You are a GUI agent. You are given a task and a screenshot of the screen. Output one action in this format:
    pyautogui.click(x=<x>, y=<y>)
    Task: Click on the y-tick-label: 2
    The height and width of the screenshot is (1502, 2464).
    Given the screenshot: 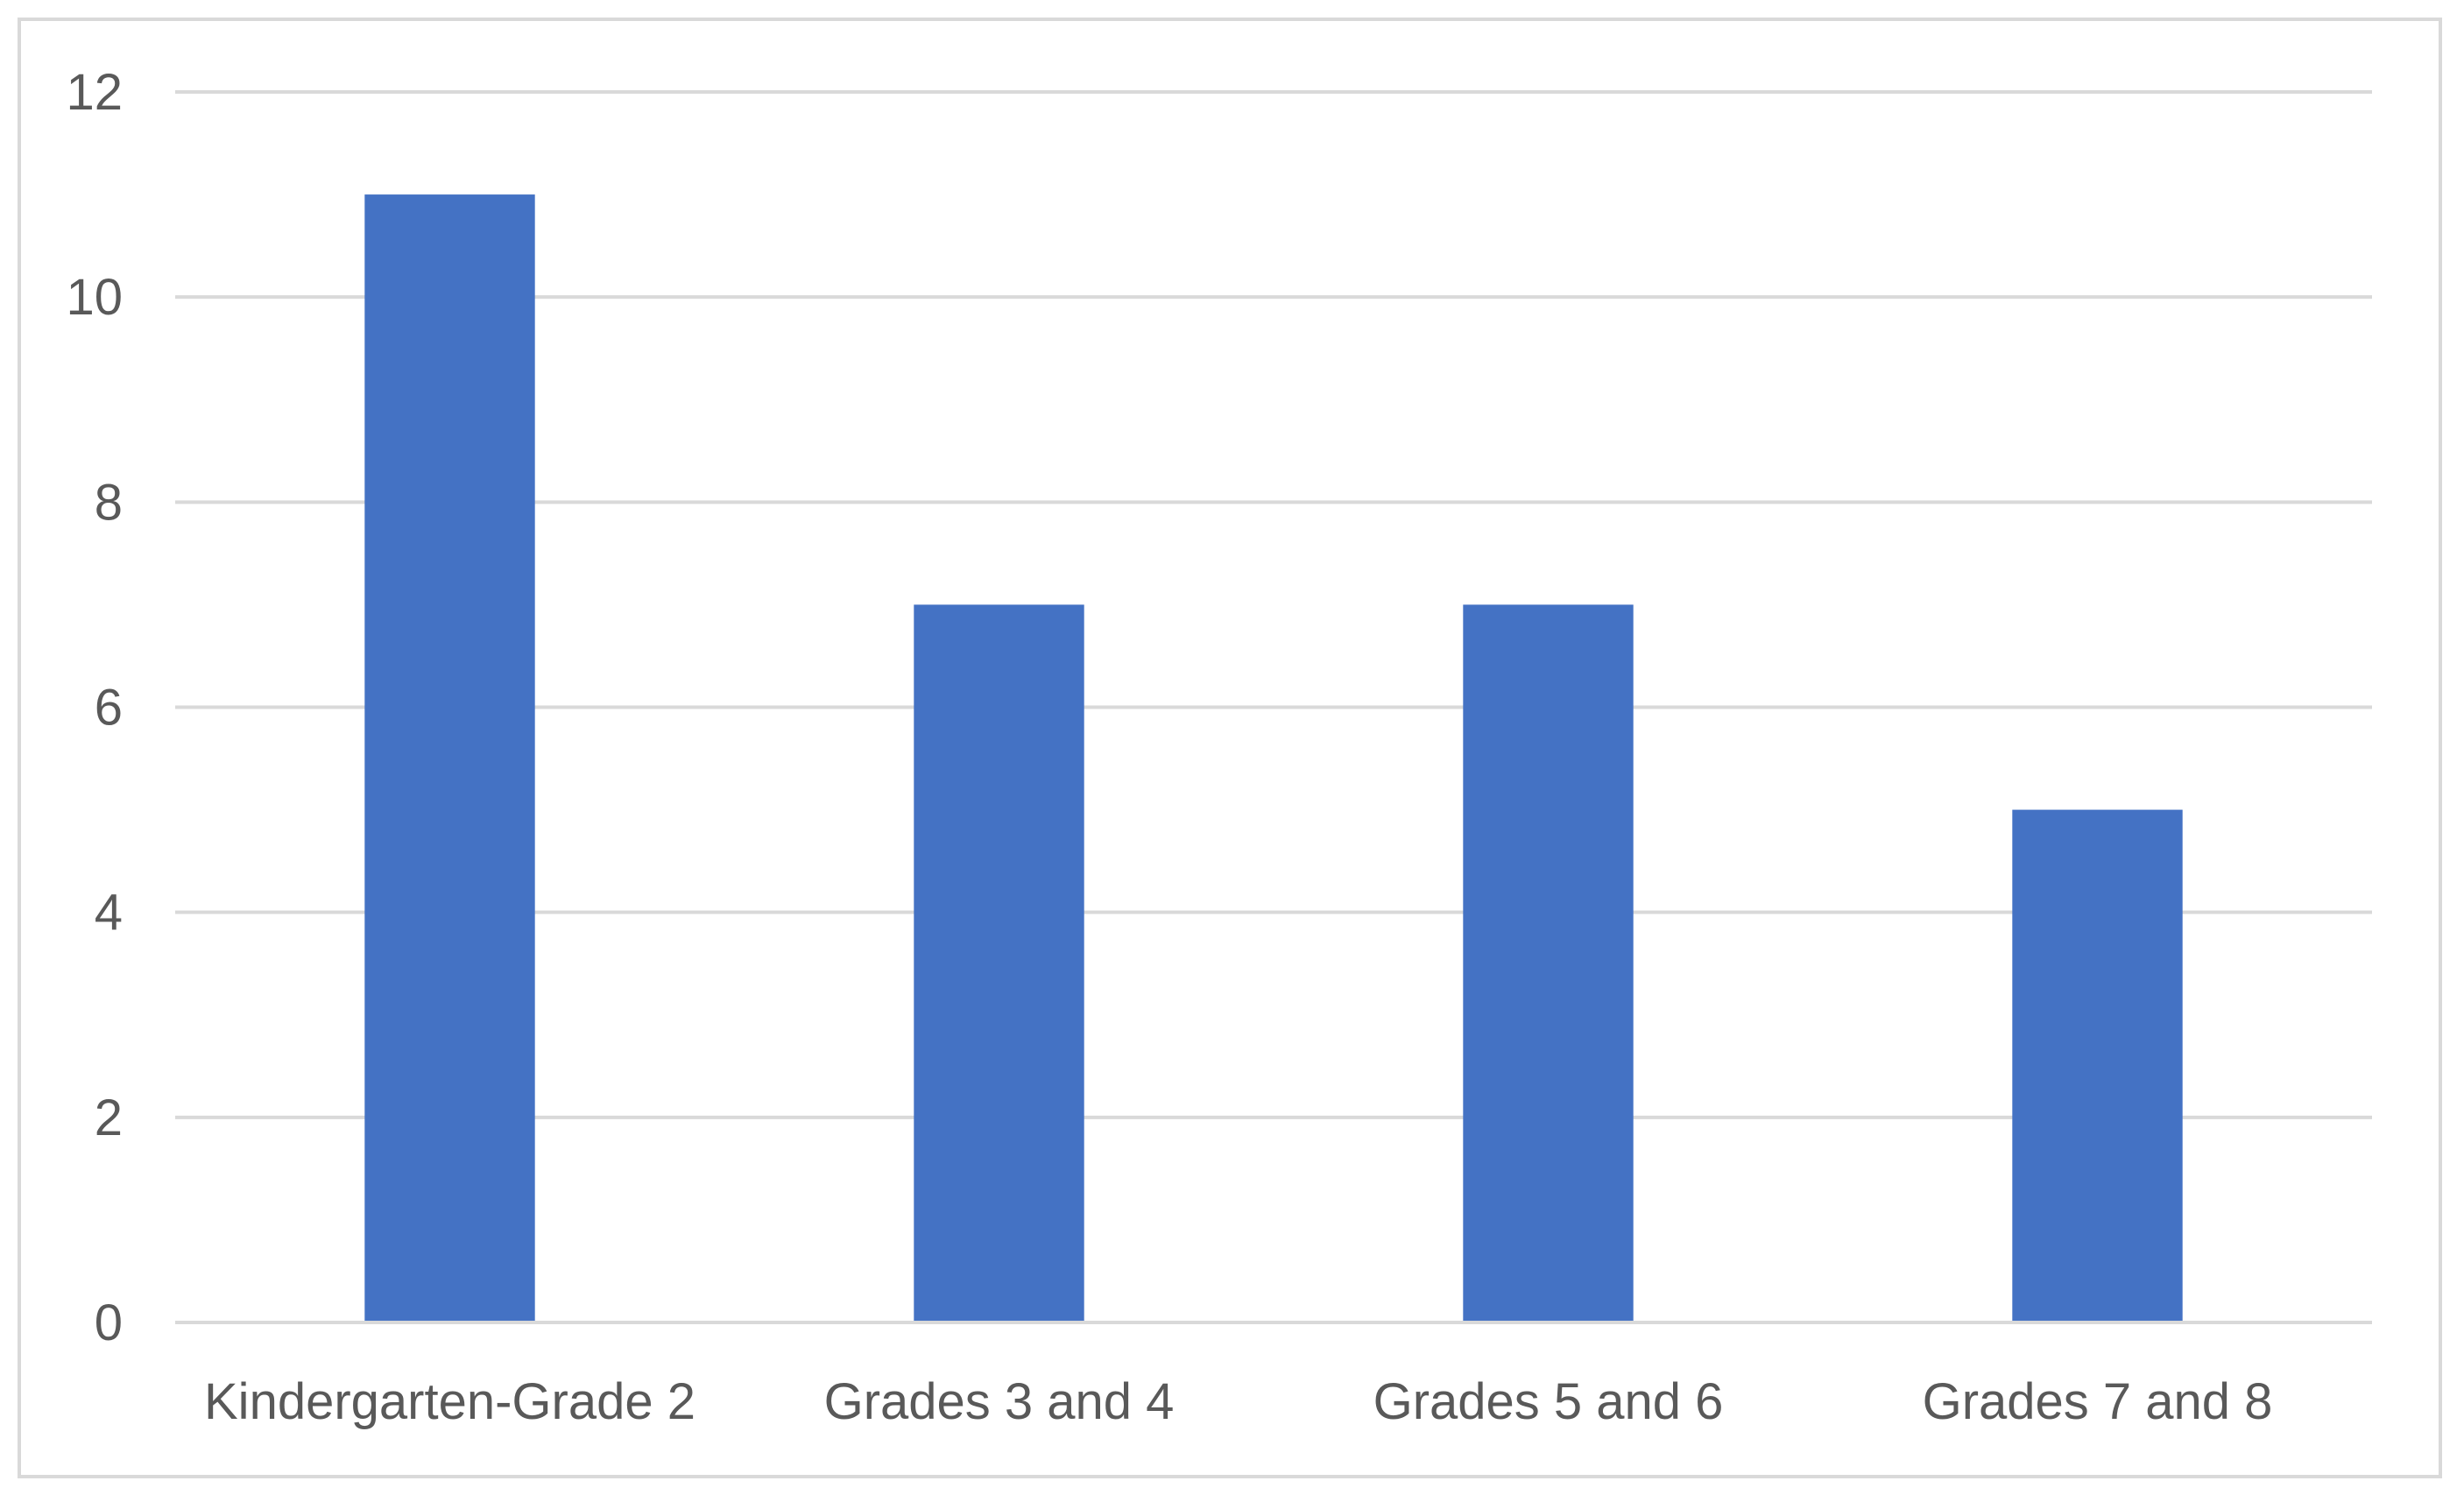 What is the action you would take?
    pyautogui.click(x=109, y=1118)
    